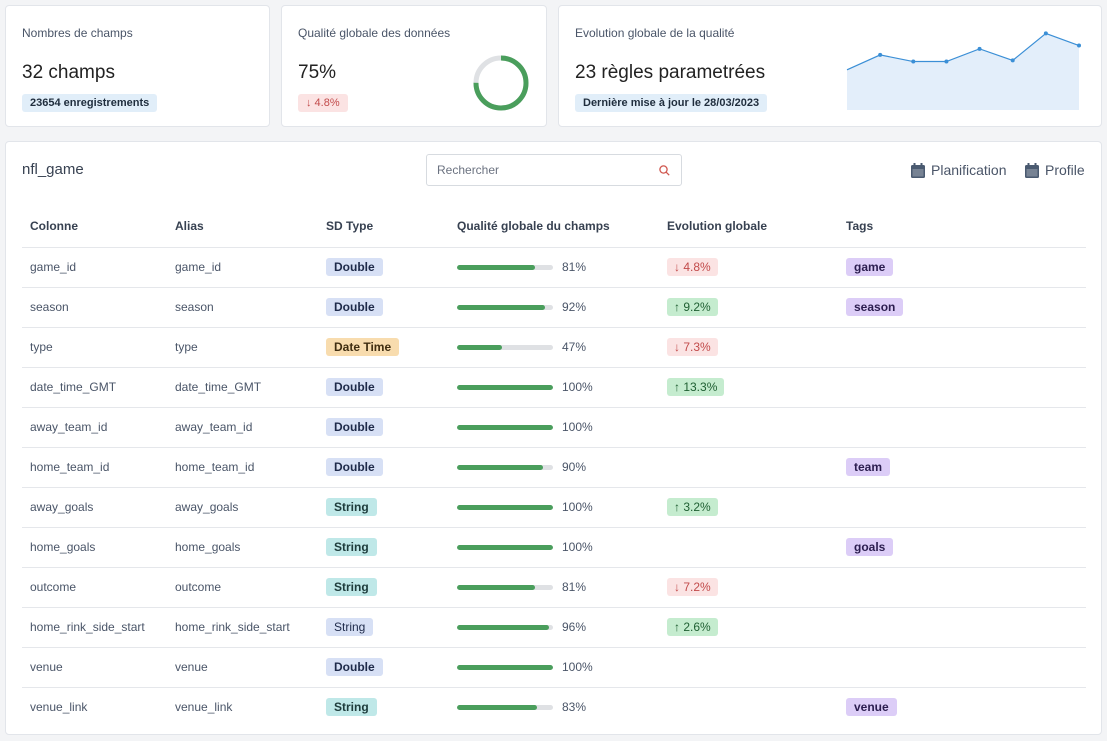 The image size is (1107, 741). I want to click on cell-alias: season, so click(242, 307).